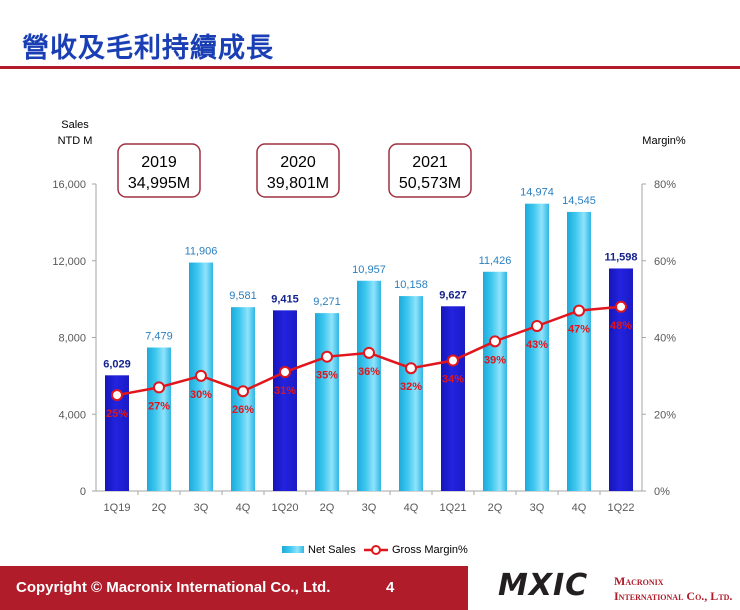 Image resolution: width=740 pixels, height=610 pixels. Describe the element at coordinates (537, 193) in the screenshot. I see `net-sales-label: 14,974` at that location.